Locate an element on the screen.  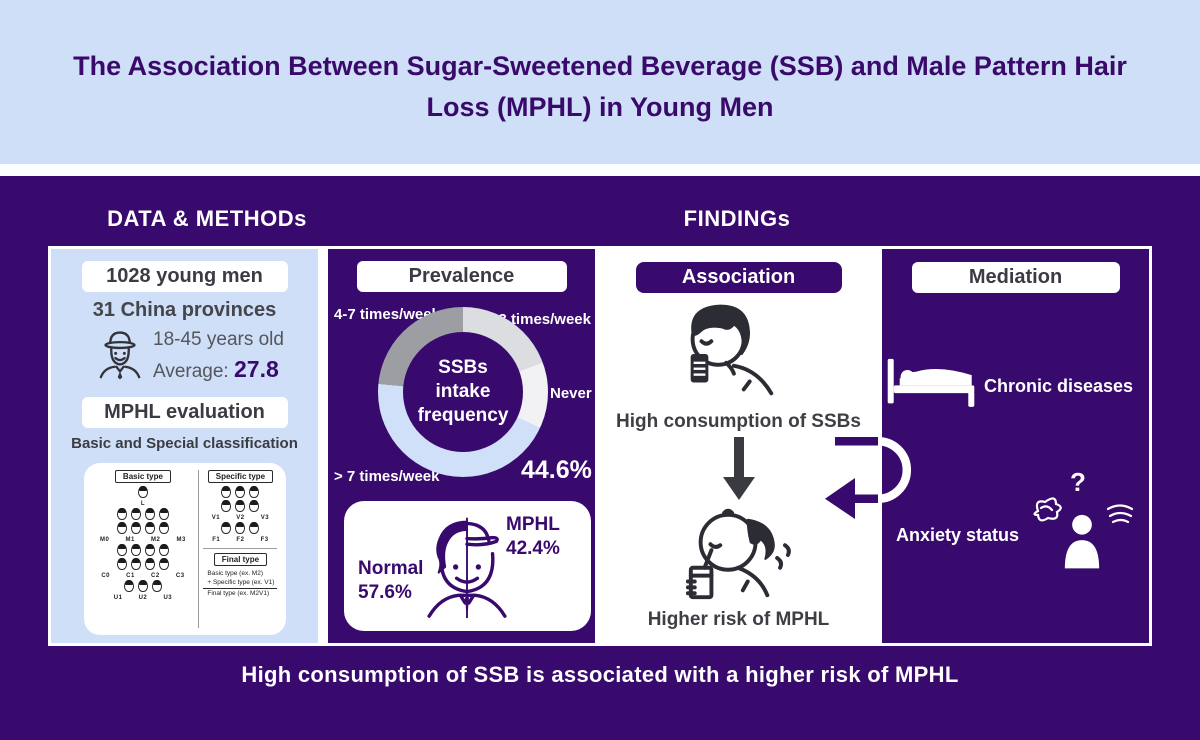
scribble-left-icon is located at coordinates (1047, 509).